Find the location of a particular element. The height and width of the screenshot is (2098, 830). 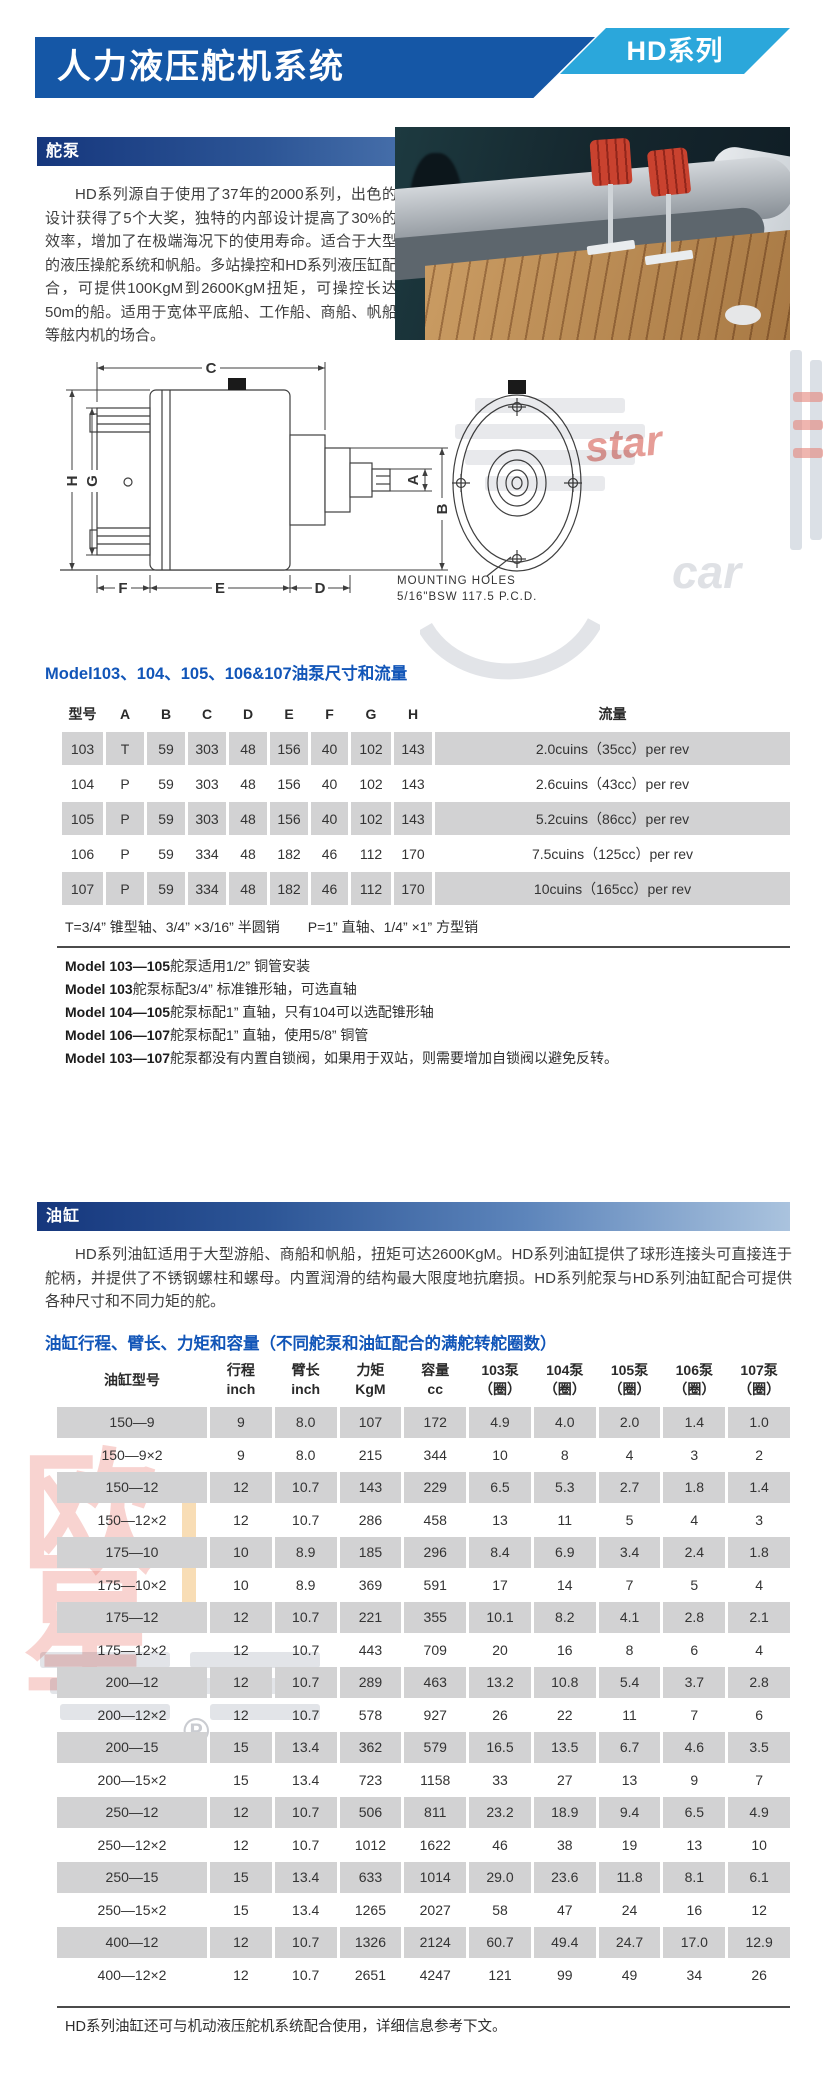

table-cell: 3.4 is located at coordinates (629, 1552).